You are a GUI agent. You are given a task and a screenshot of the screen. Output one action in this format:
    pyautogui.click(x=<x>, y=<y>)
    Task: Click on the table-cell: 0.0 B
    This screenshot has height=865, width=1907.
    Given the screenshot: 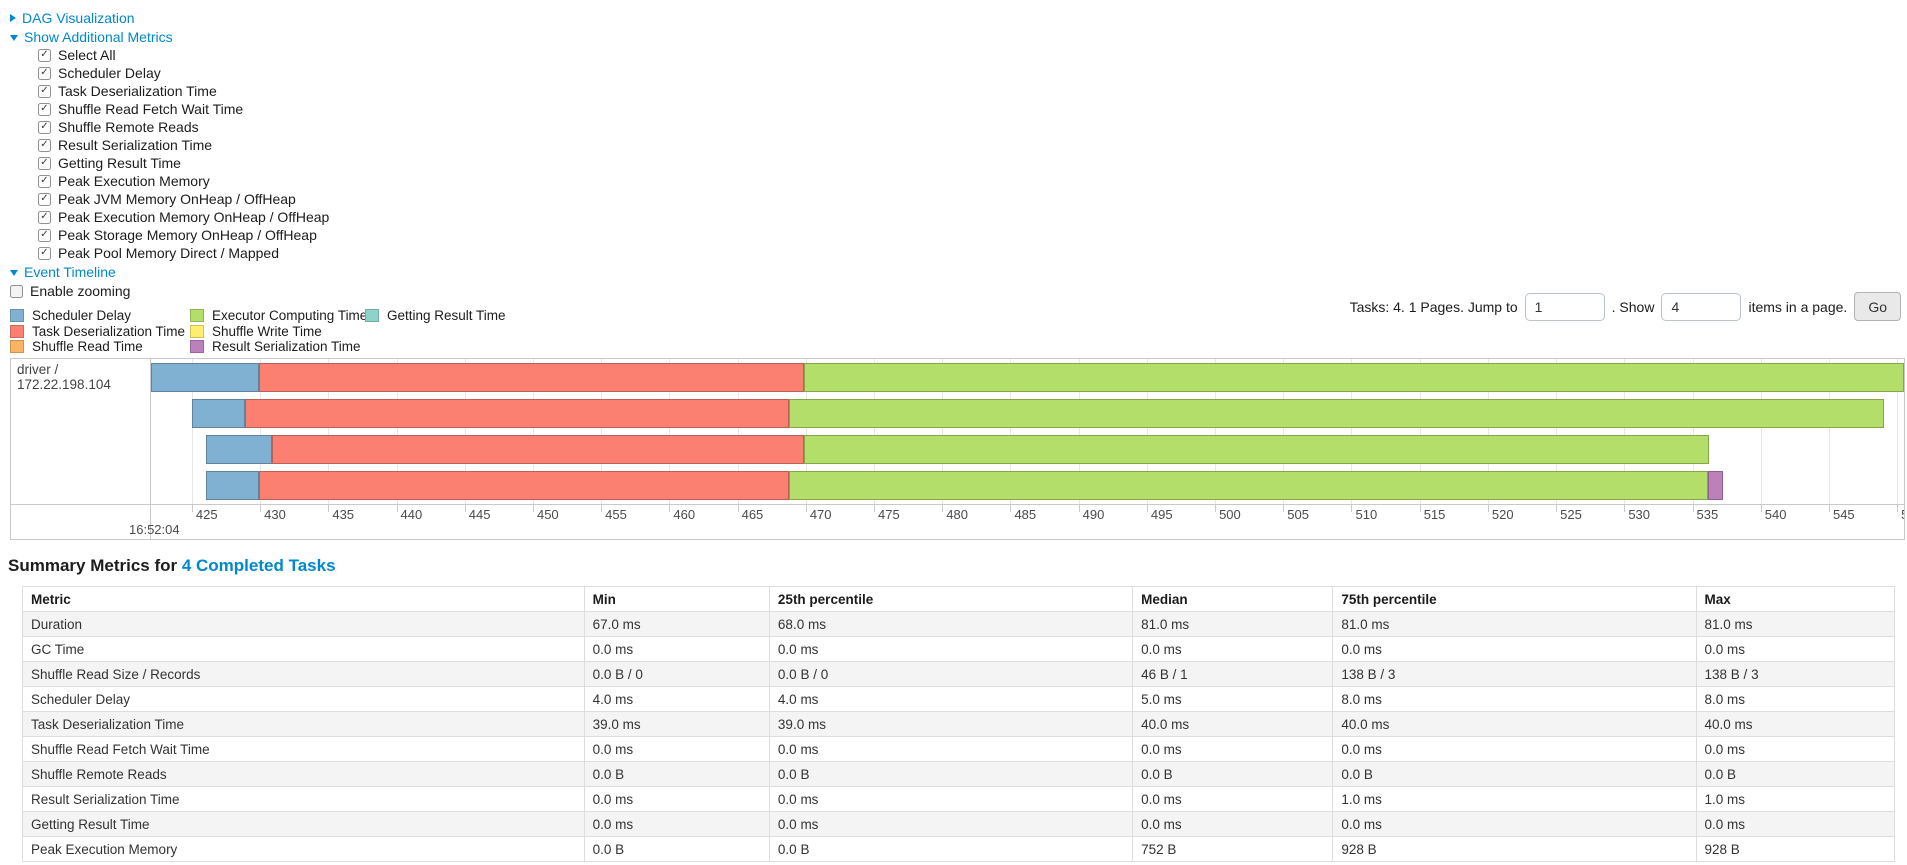 What is the action you would take?
    pyautogui.click(x=1795, y=774)
    